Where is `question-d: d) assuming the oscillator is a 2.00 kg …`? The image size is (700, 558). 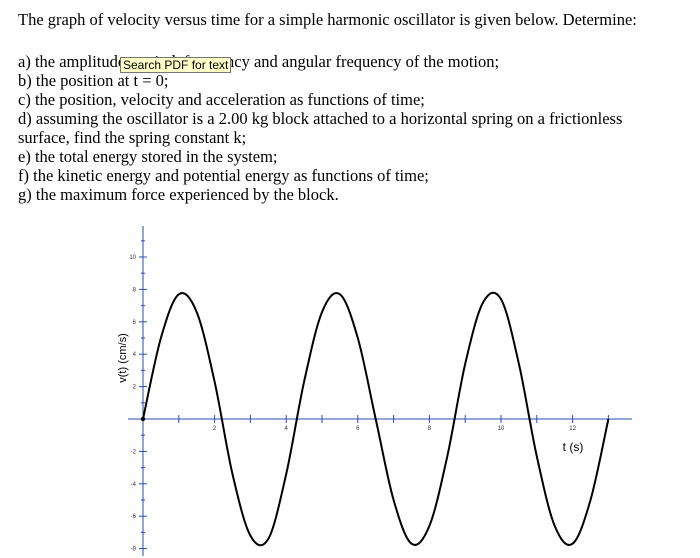
question-d: d) assuming the oscillator is a 2.00 kg … is located at coordinates (320, 118).